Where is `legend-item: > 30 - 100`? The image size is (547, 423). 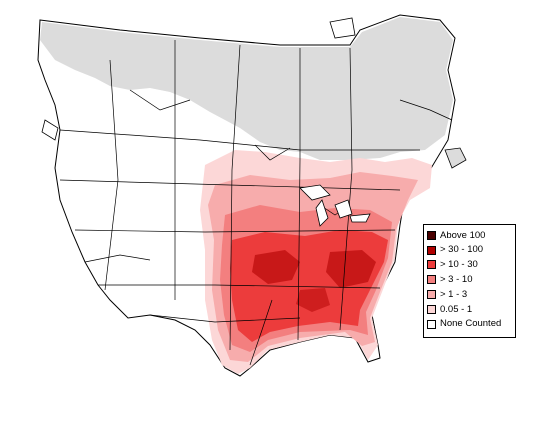 legend-item: > 30 - 100 is located at coordinates (469, 250).